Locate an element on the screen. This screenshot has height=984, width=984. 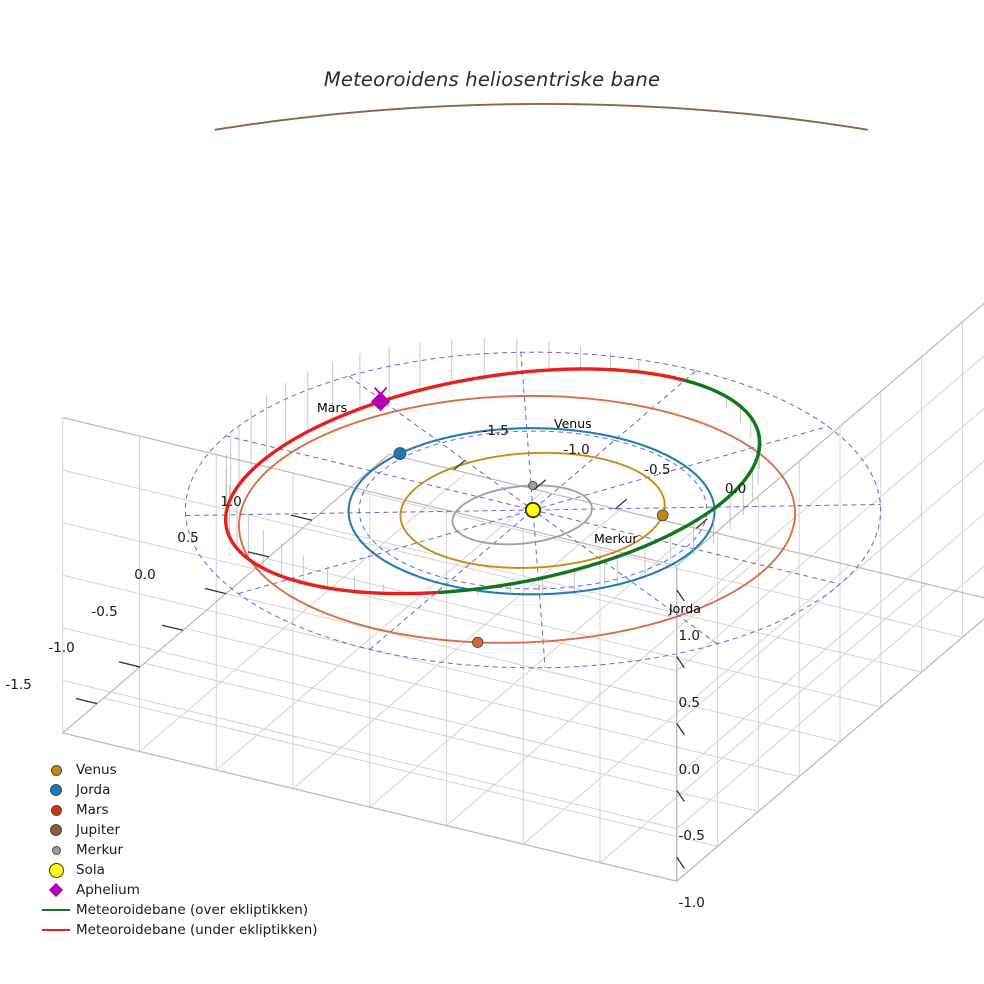
x-tick-1: -1.0 is located at coordinates (61, 648).